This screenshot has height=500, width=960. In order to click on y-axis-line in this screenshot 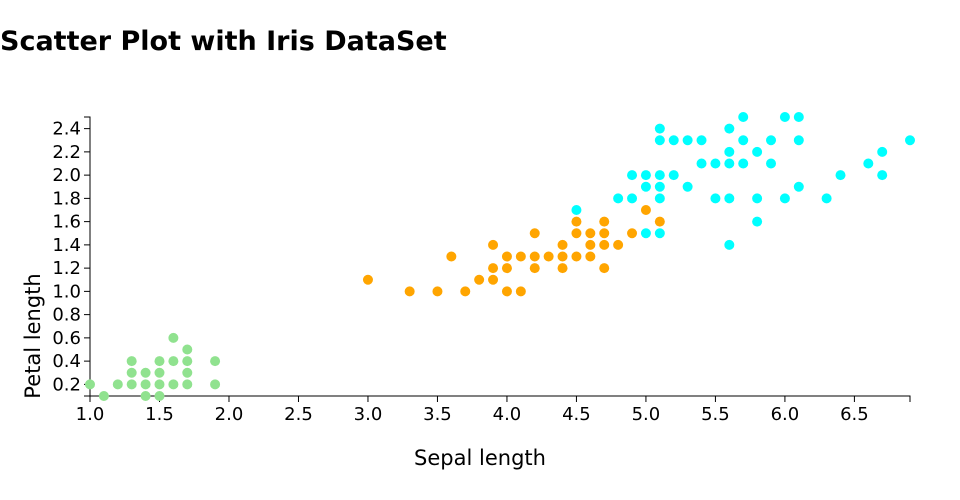, I will do `click(87, 256)`.